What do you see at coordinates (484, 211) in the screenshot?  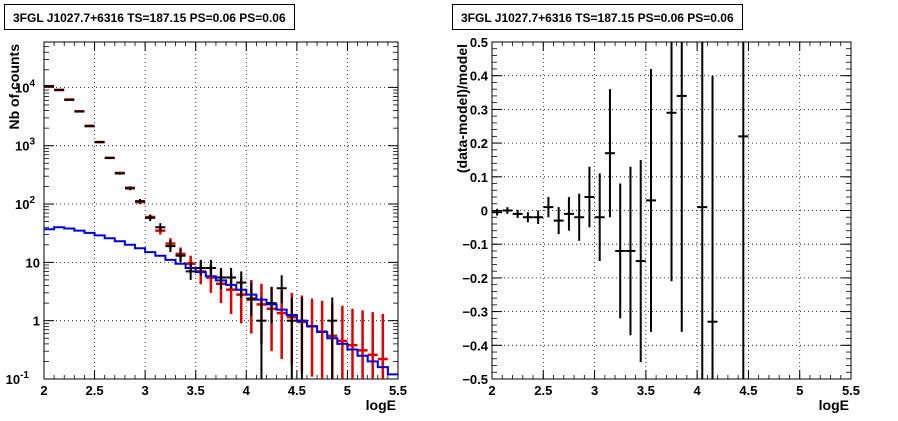 I see `y-tick-label: 0` at bounding box center [484, 211].